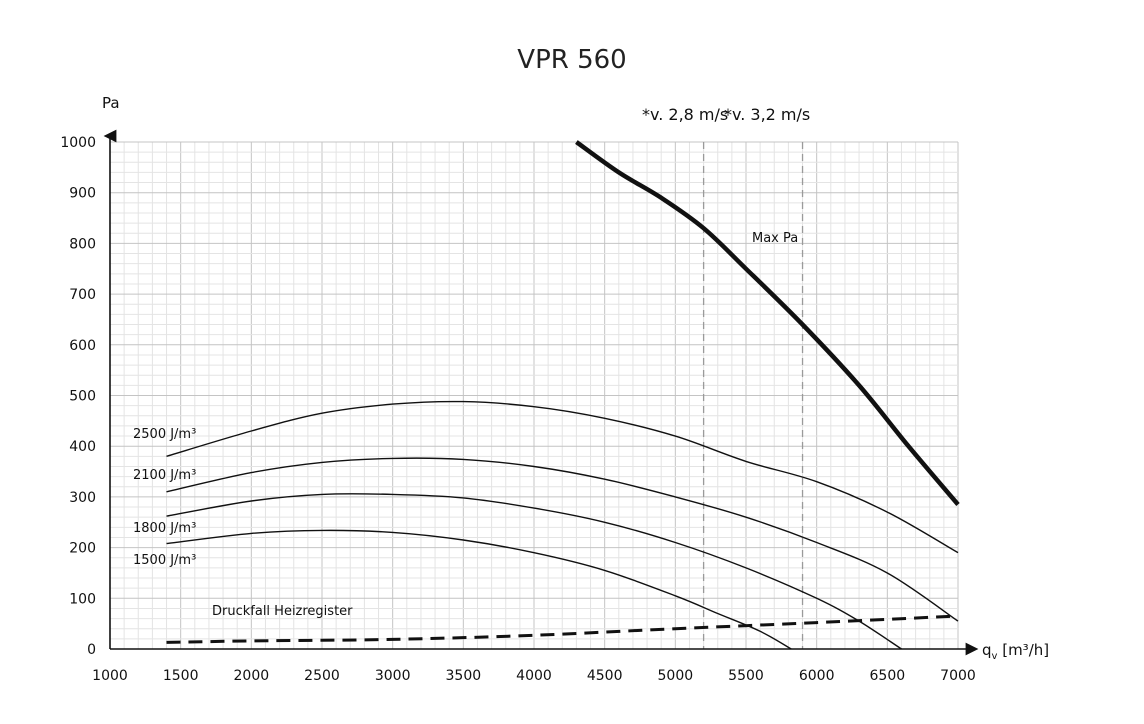 This screenshot has width=1144, height=724. Describe the element at coordinates (958, 676) in the screenshot. I see `x-tick-label: 7000` at that location.